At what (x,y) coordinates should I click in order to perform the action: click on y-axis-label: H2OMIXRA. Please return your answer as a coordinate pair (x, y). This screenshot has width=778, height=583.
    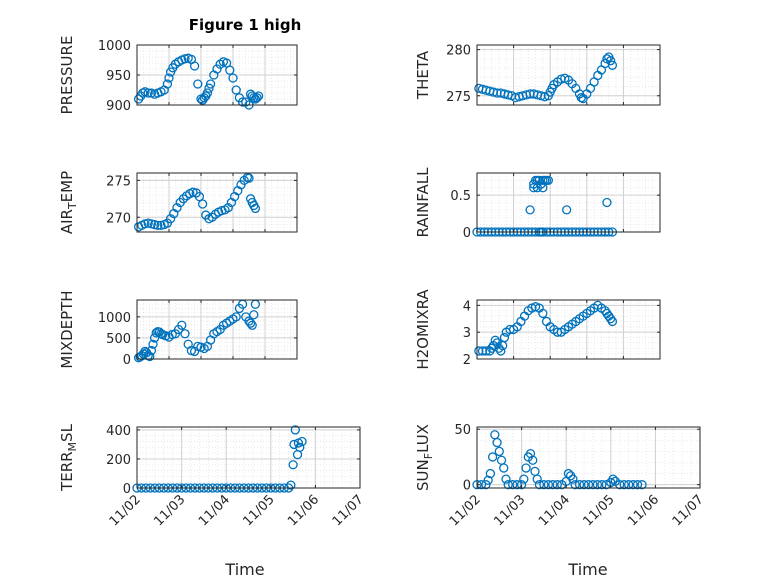
    Looking at the image, I should click on (423, 329).